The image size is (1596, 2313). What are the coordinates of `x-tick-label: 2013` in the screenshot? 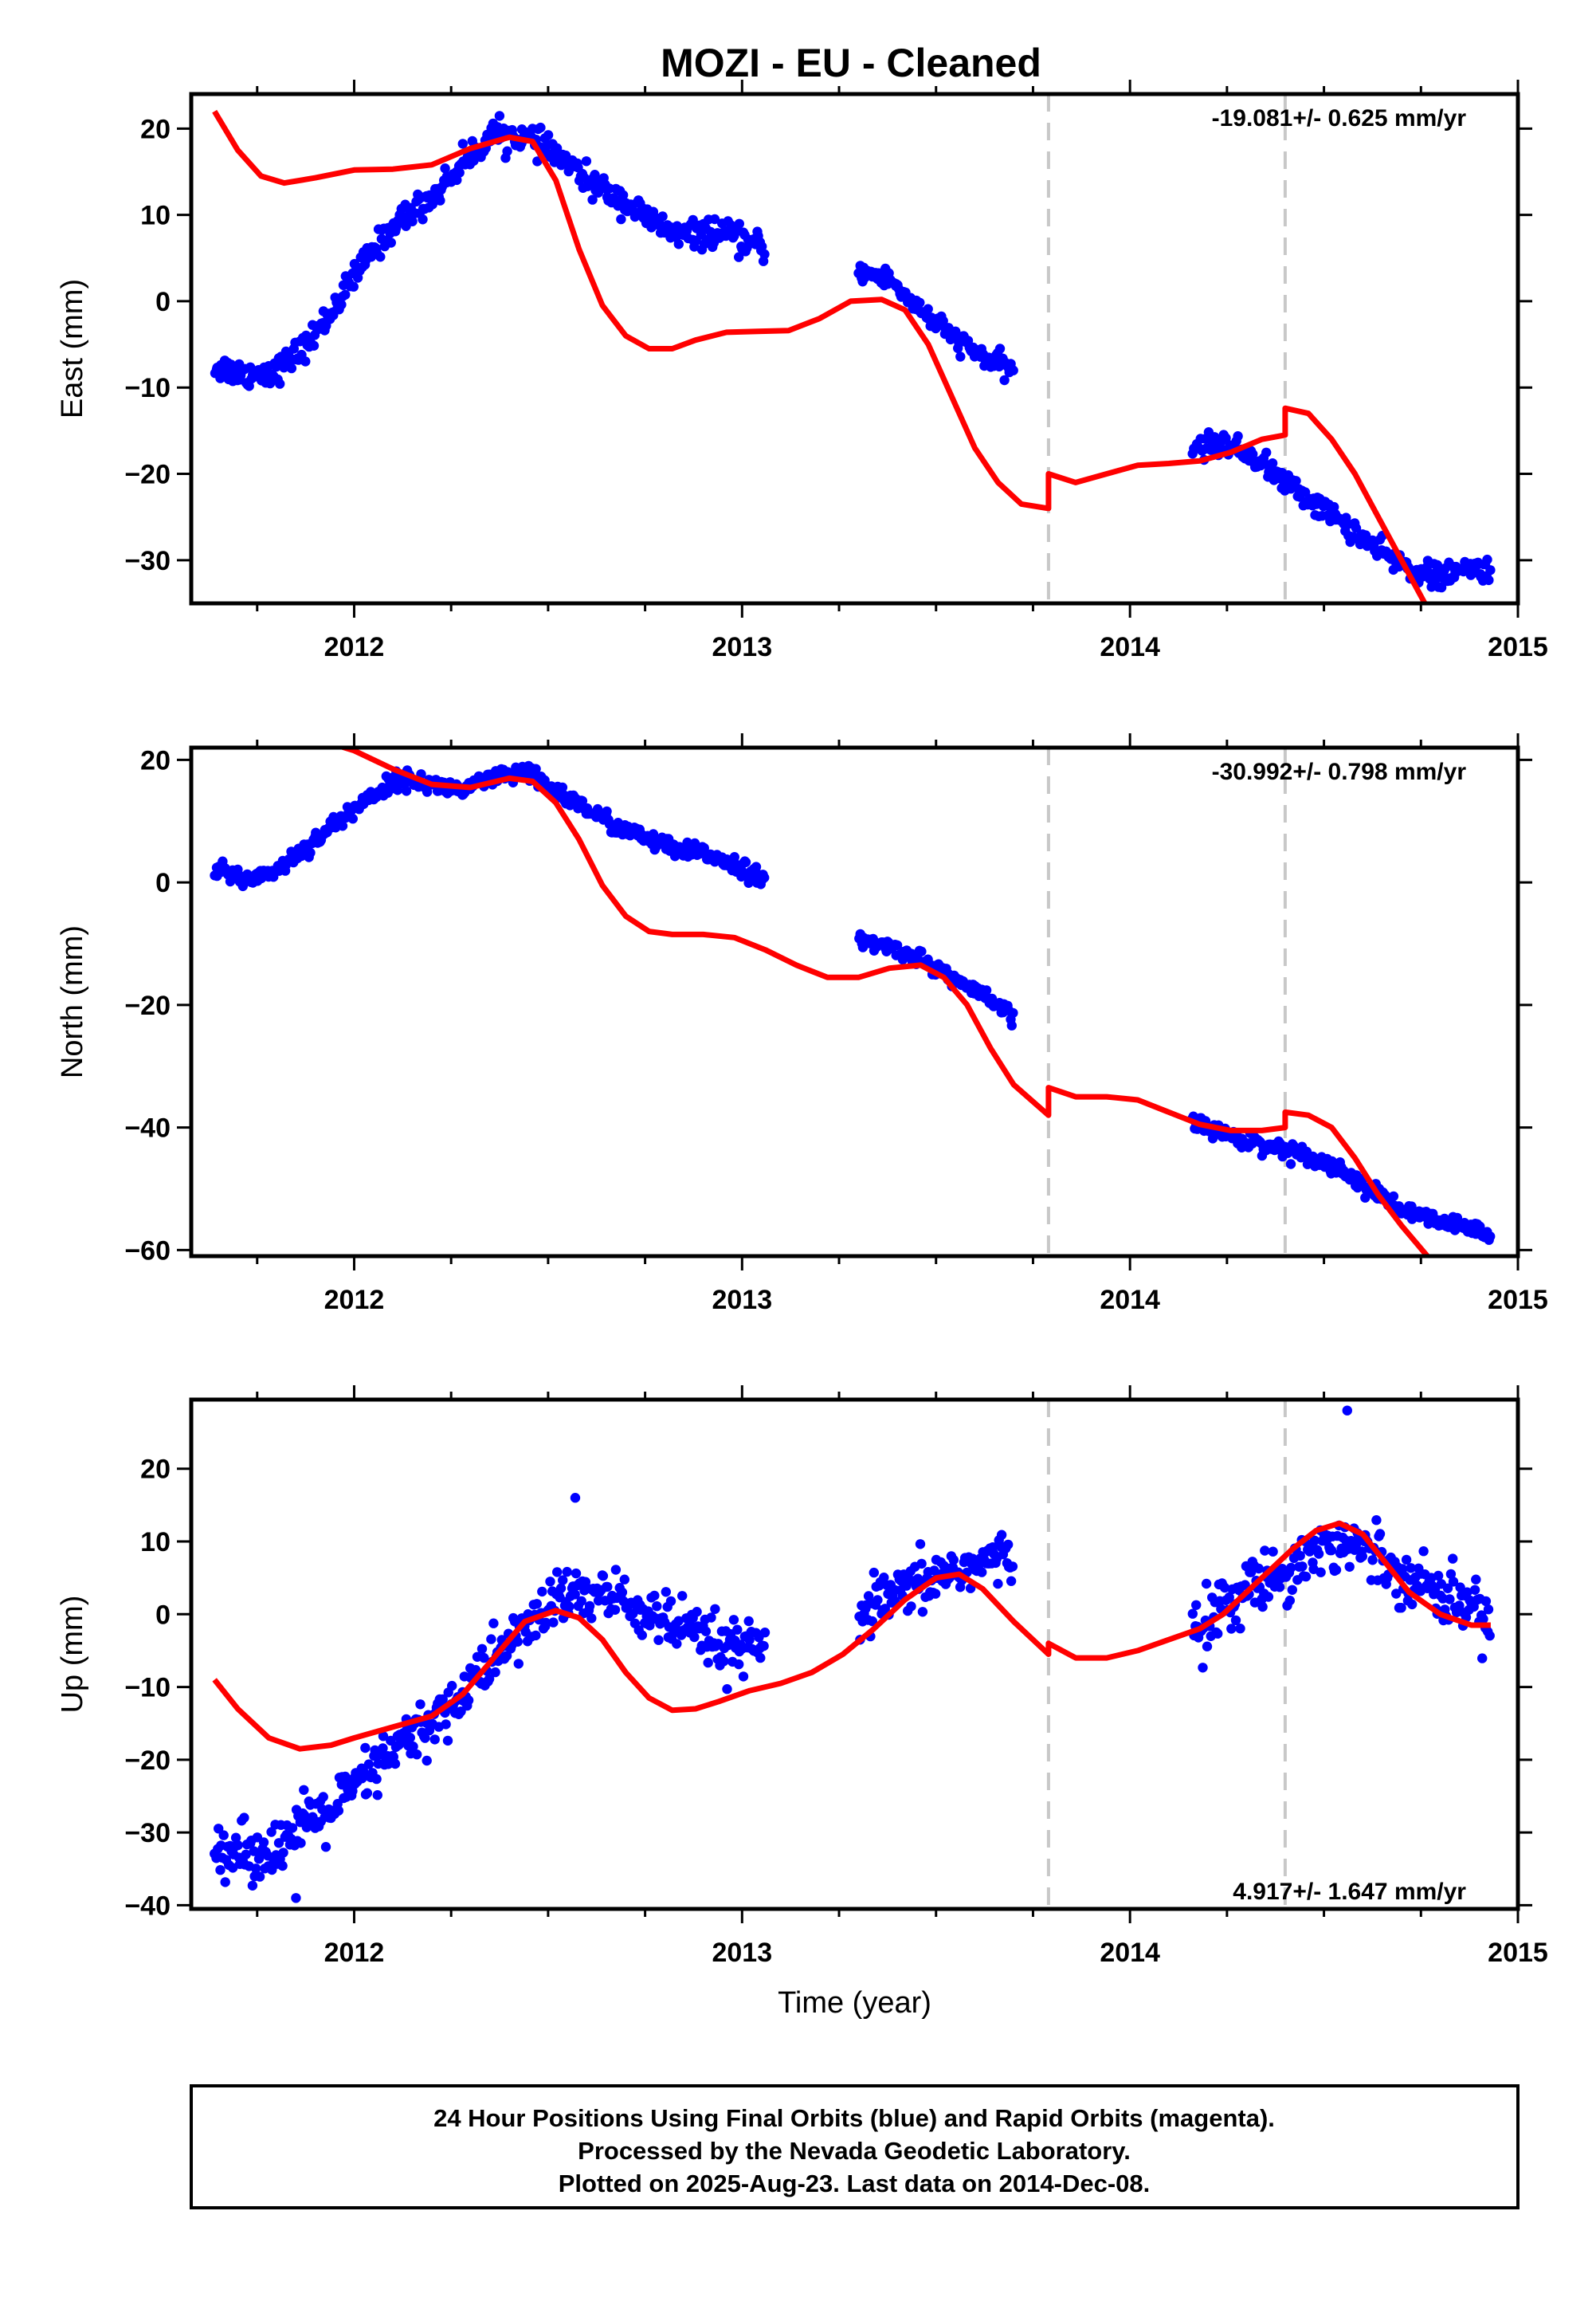 It's located at (742, 1300).